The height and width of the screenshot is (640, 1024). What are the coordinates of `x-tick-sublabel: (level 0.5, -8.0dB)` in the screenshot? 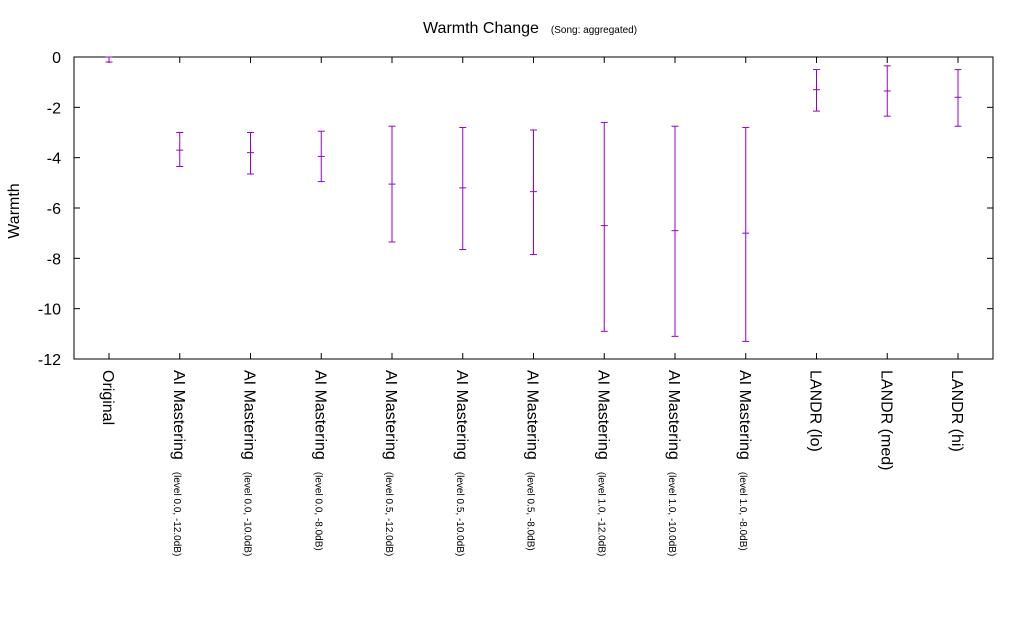 It's located at (530, 511).